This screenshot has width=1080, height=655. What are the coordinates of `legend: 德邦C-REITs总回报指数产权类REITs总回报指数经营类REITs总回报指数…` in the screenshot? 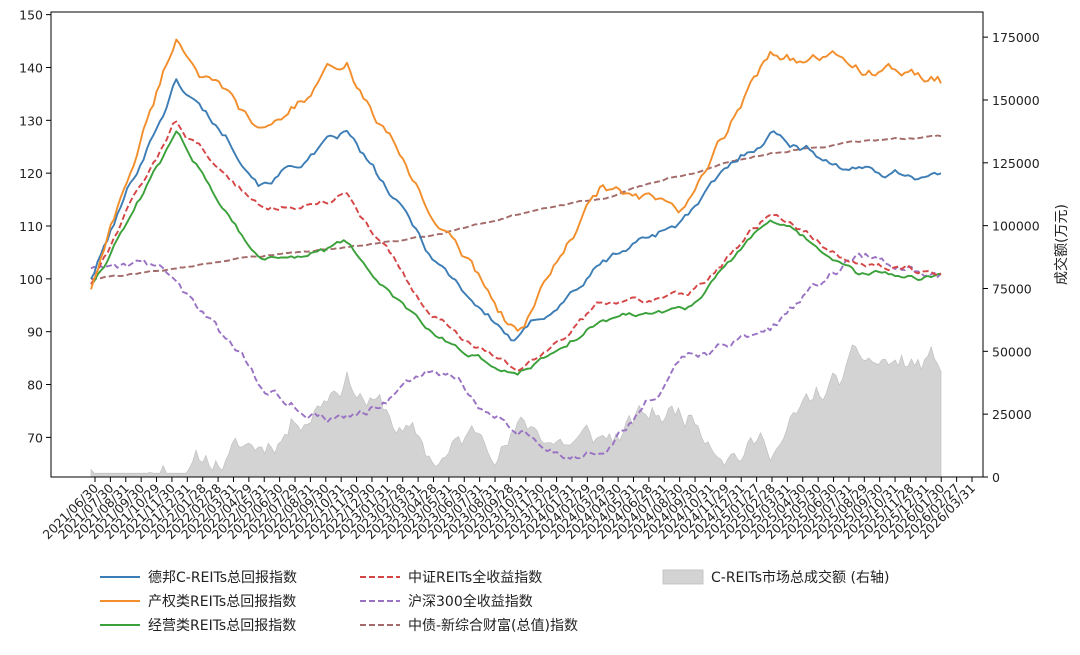 It's located at (494, 601).